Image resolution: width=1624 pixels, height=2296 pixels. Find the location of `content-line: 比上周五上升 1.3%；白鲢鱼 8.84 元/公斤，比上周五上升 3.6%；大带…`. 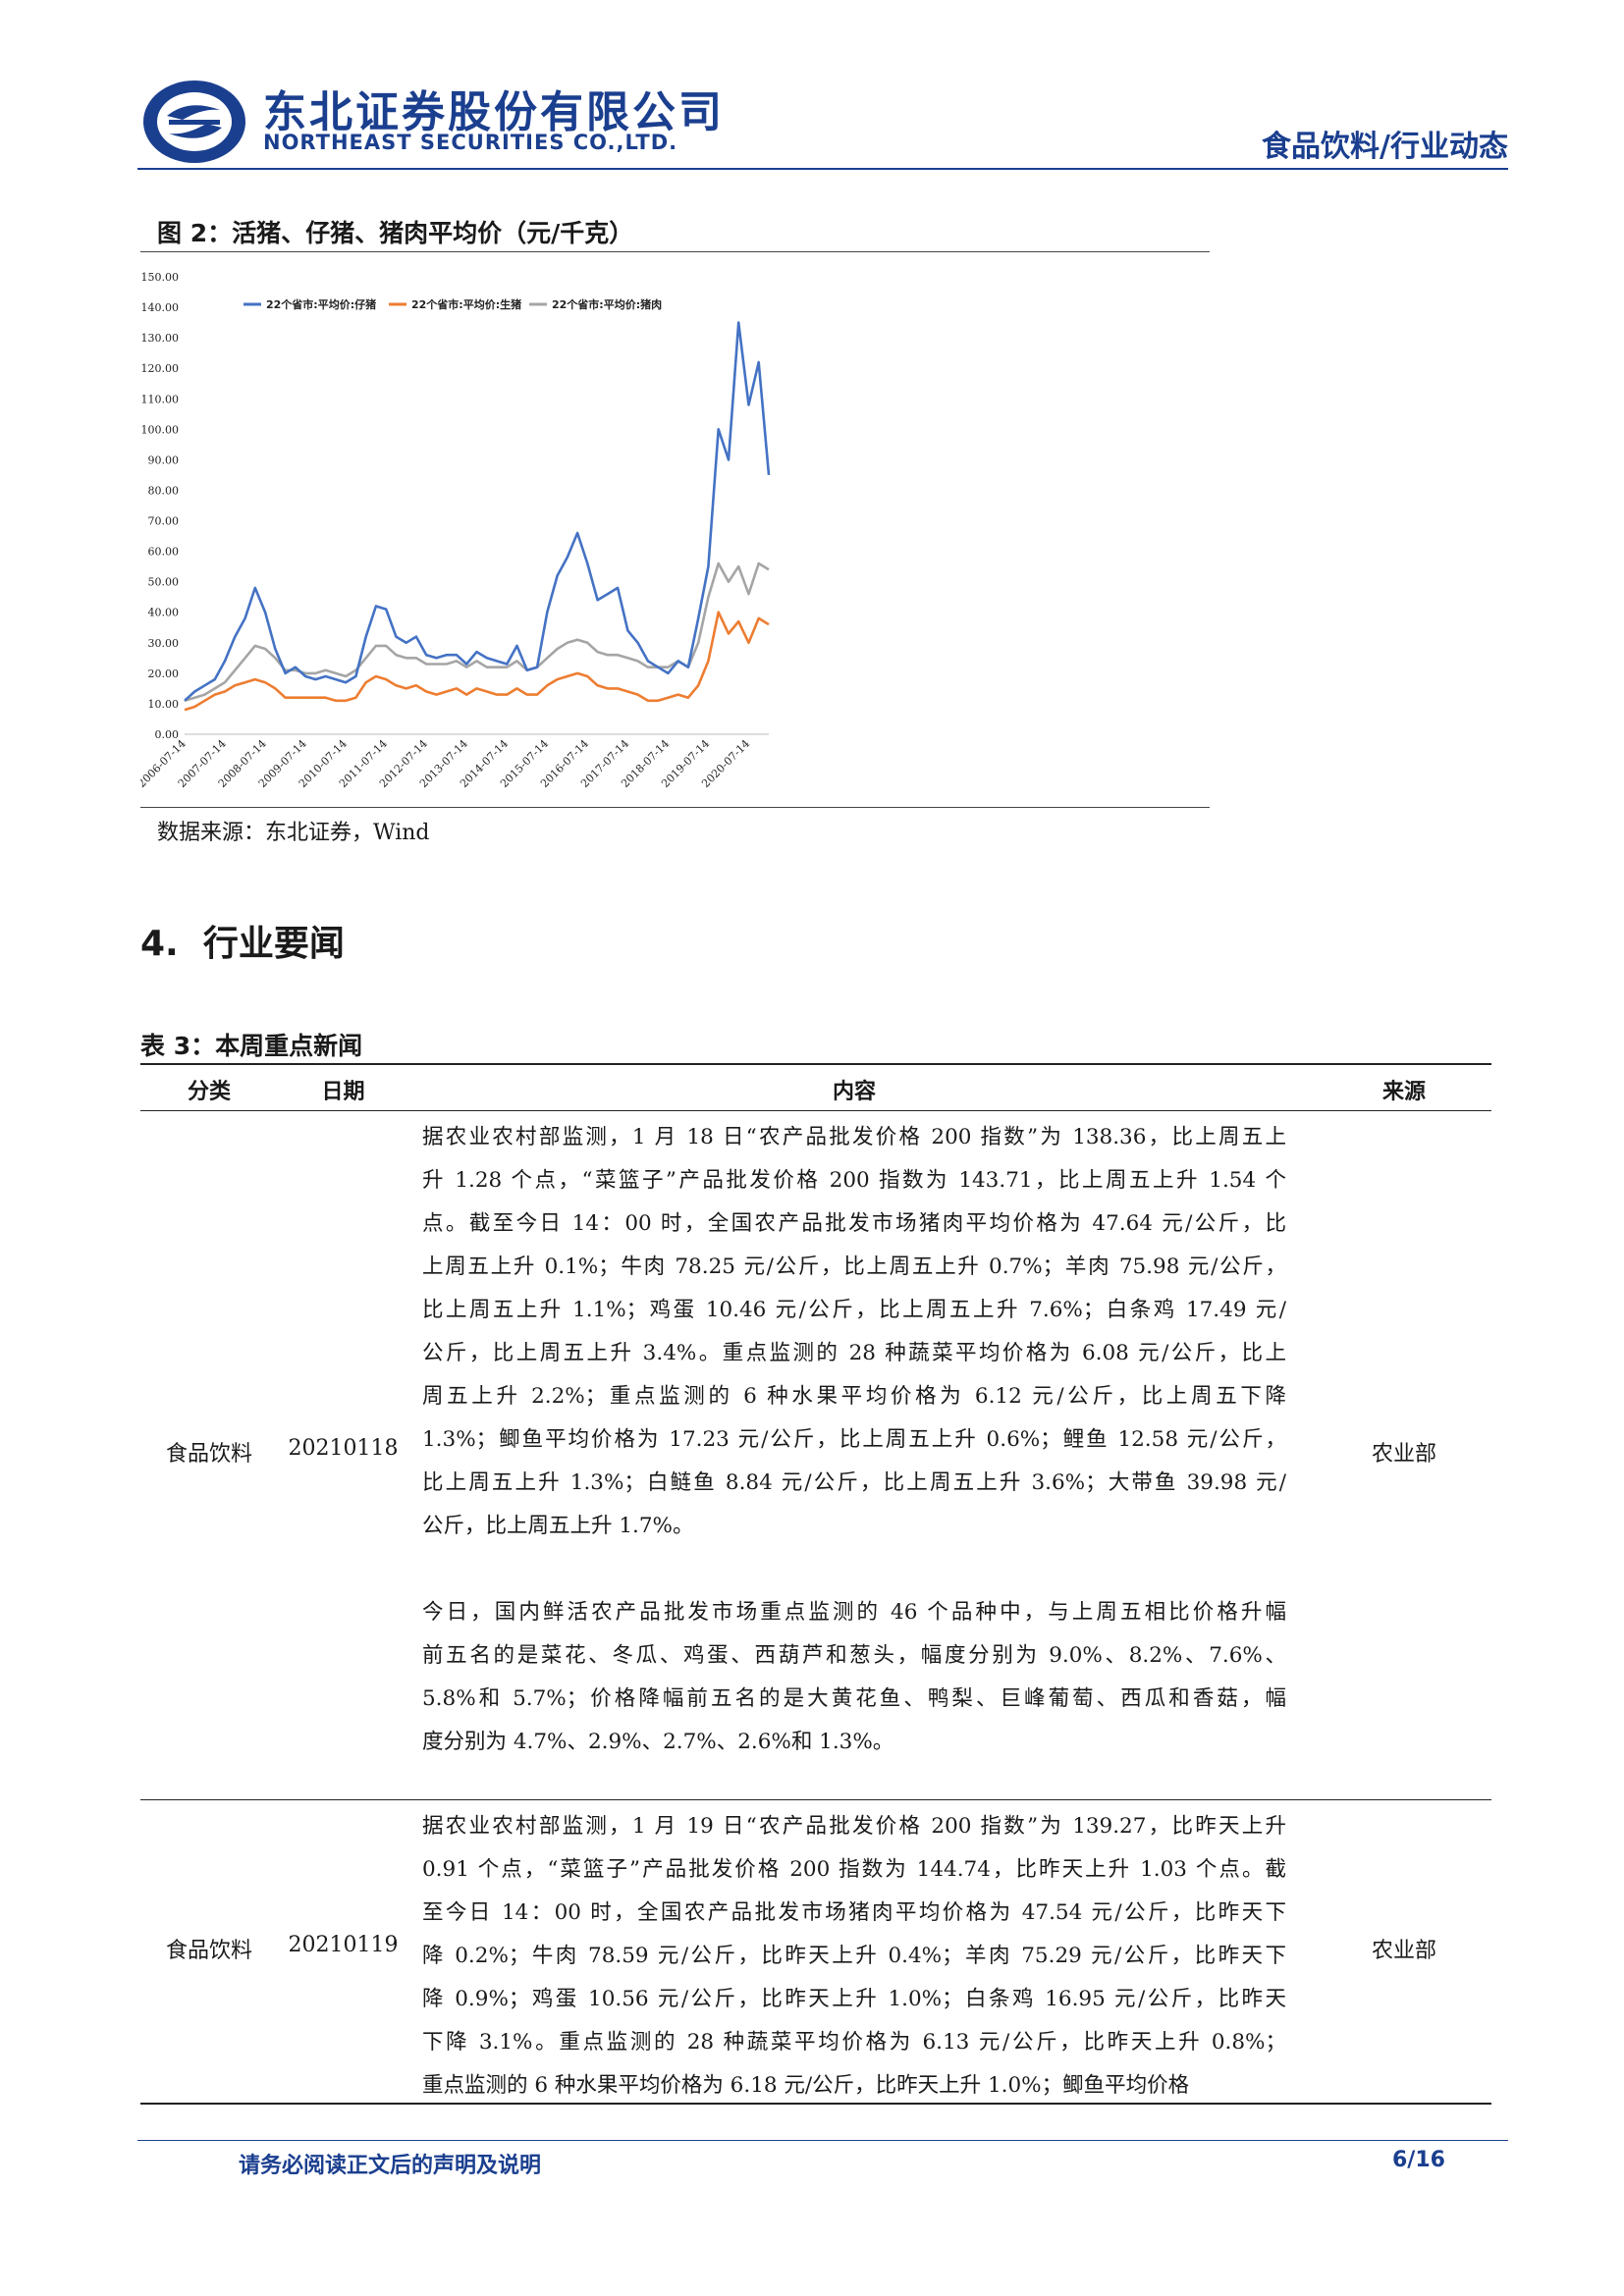

content-line: 比上周五上升 1.3%；白鲢鱼 8.84 元/公斤，比上周五上升 3.6%；大带… is located at coordinates (854, 1482).